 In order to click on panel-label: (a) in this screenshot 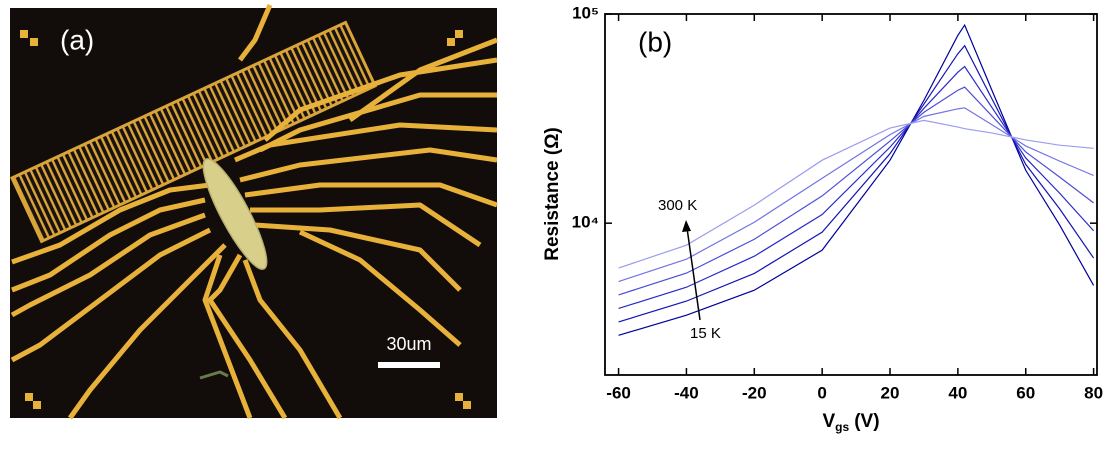, I will do `click(77, 39)`.